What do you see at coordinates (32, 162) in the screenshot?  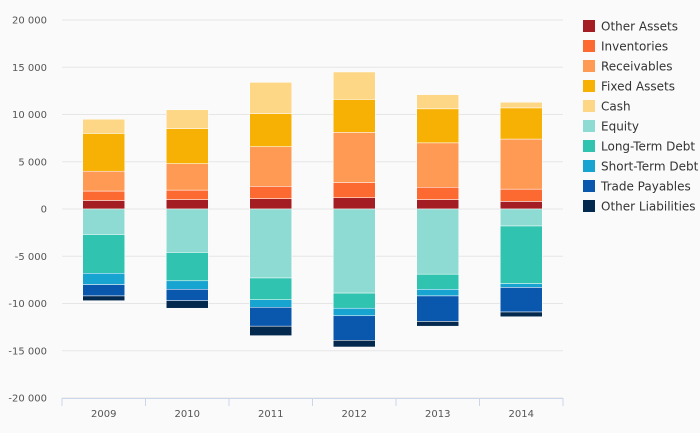 I see `y-tick-label: 5 000` at bounding box center [32, 162].